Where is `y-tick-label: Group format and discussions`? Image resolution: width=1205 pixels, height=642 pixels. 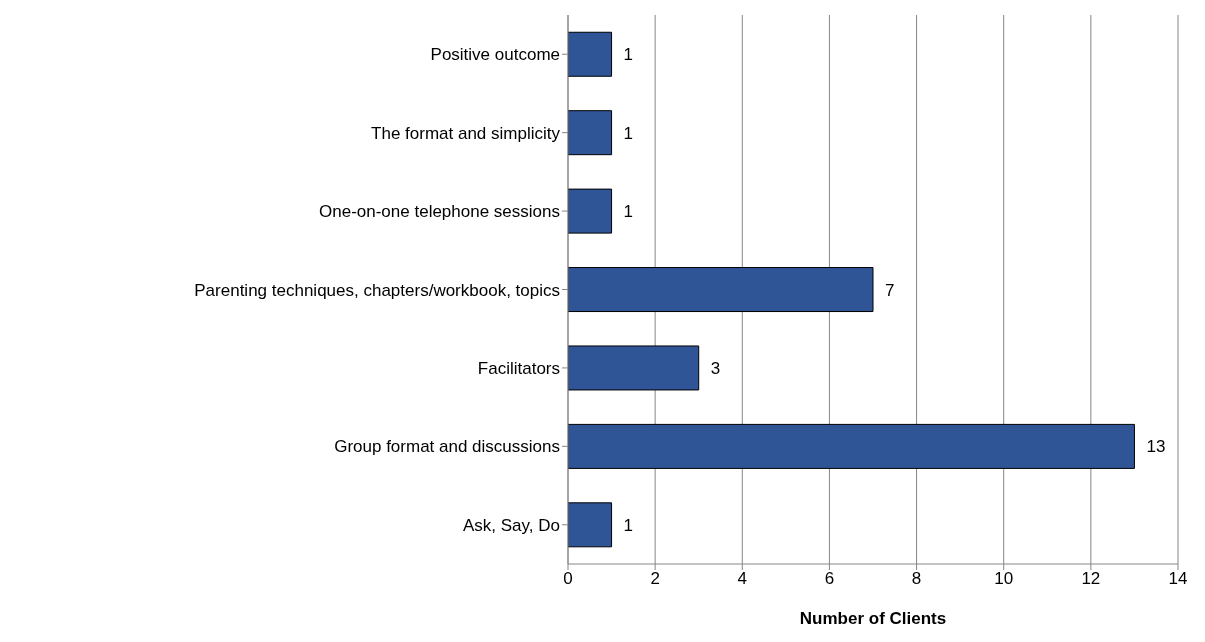 y-tick-label: Group format and discussions is located at coordinates (447, 447).